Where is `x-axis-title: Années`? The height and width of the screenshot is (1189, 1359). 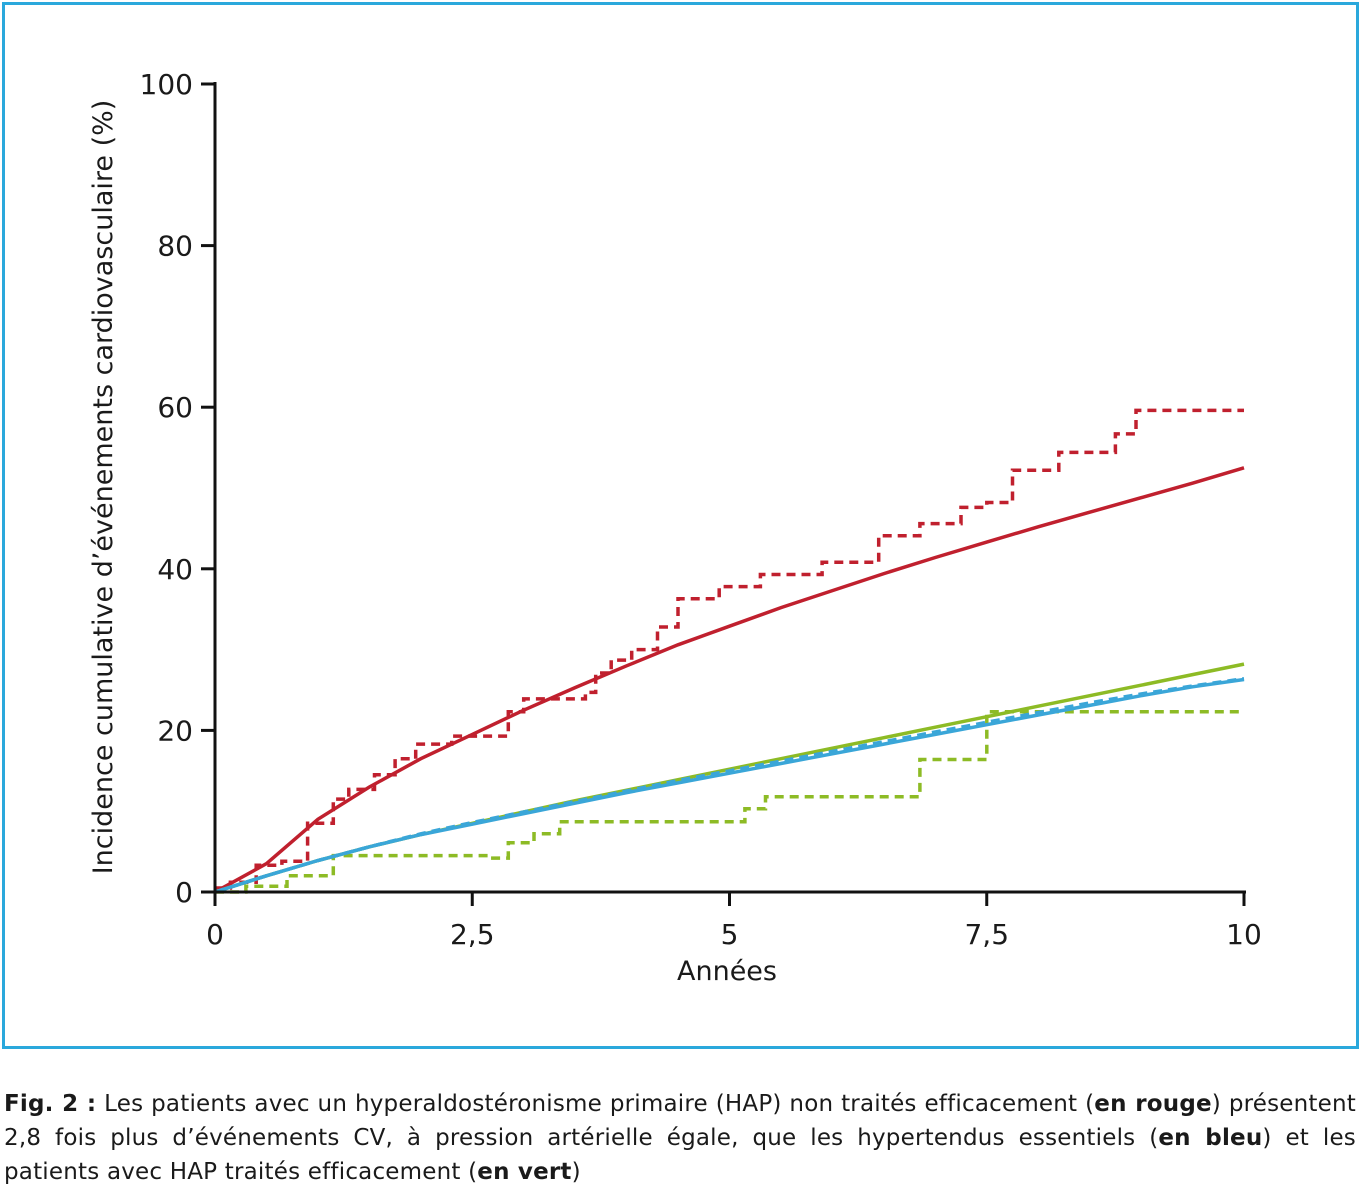 x-axis-title: Années is located at coordinates (727, 971).